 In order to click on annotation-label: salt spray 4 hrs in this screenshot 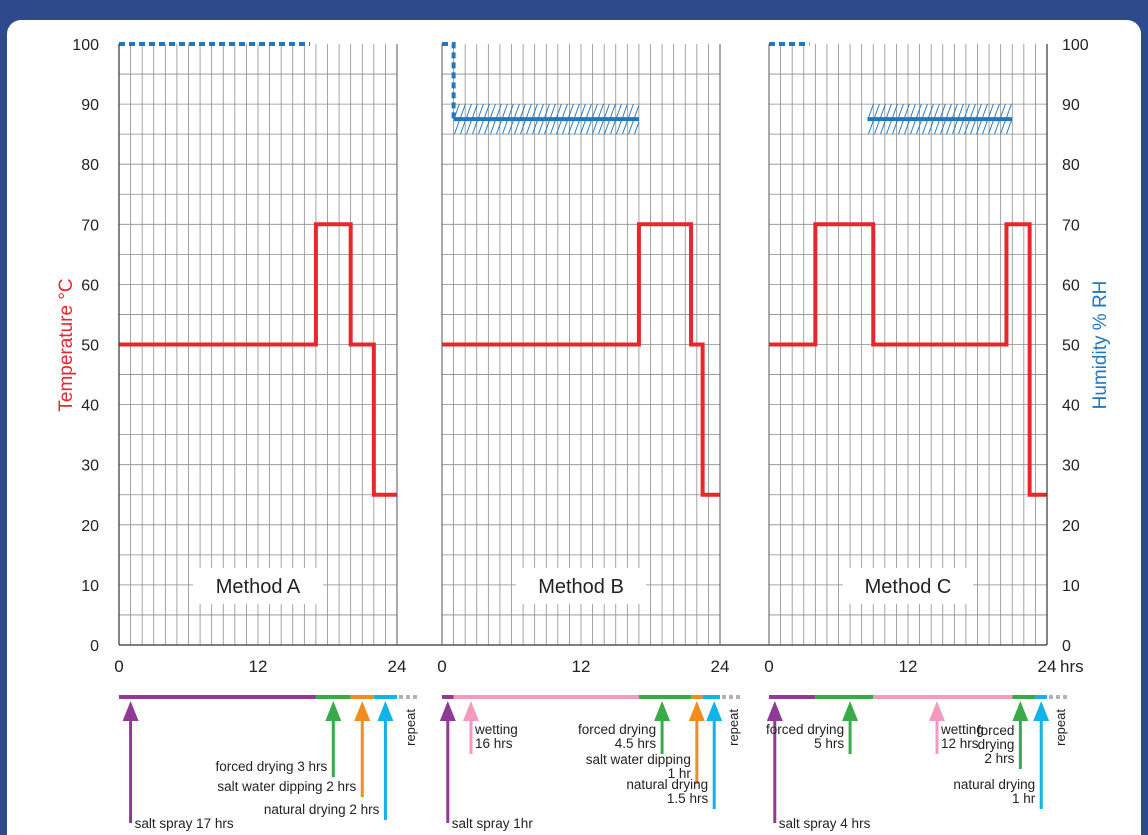, I will do `click(825, 823)`.